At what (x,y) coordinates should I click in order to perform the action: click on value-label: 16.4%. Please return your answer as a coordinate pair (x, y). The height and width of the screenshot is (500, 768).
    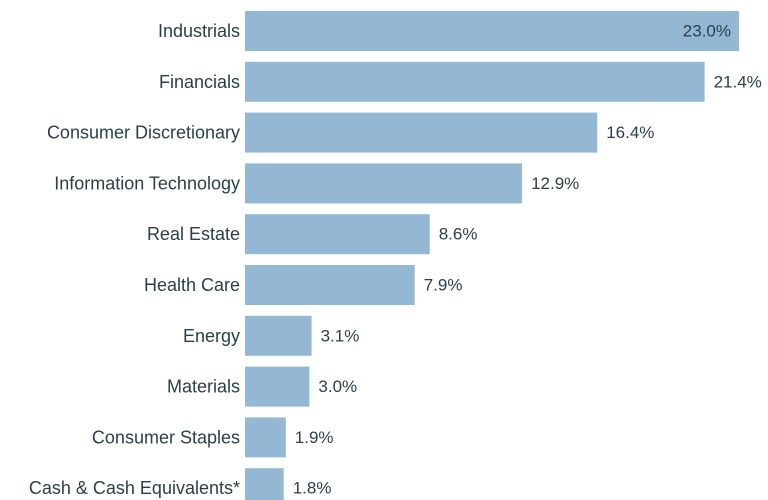
    Looking at the image, I should click on (630, 132).